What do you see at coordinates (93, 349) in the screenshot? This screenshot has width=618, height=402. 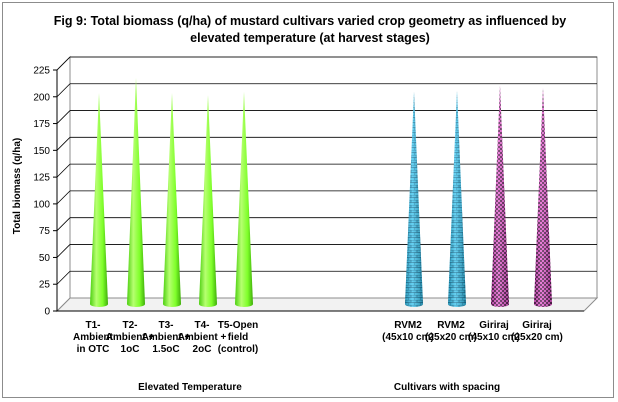 I see `x-category-label: in OTC` at bounding box center [93, 349].